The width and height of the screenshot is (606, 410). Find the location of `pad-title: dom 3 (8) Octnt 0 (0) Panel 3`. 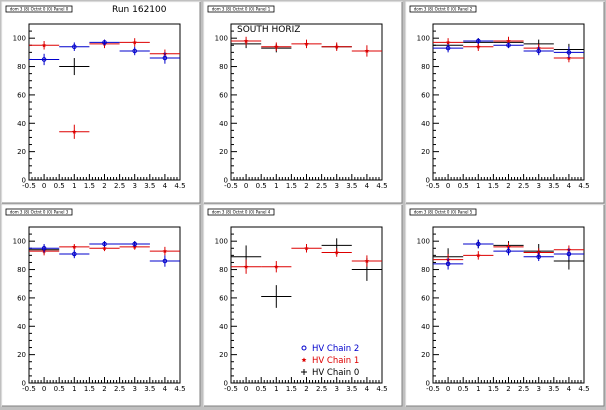

pad-title: dom 3 (8) Octnt 0 (0) Panel 3 is located at coordinates (39, 212).